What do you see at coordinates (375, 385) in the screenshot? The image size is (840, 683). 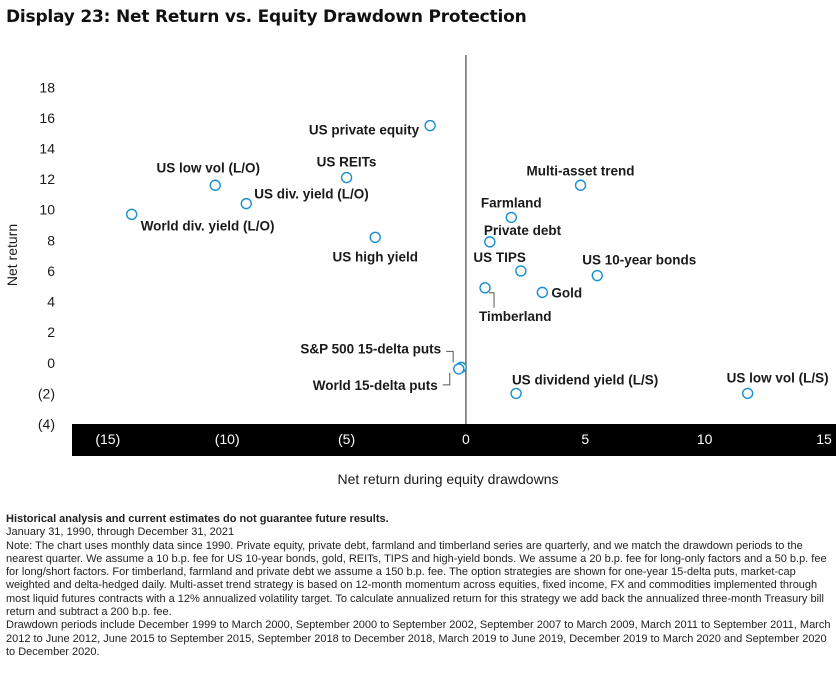 I see `point-label: World 15-delta puts` at bounding box center [375, 385].